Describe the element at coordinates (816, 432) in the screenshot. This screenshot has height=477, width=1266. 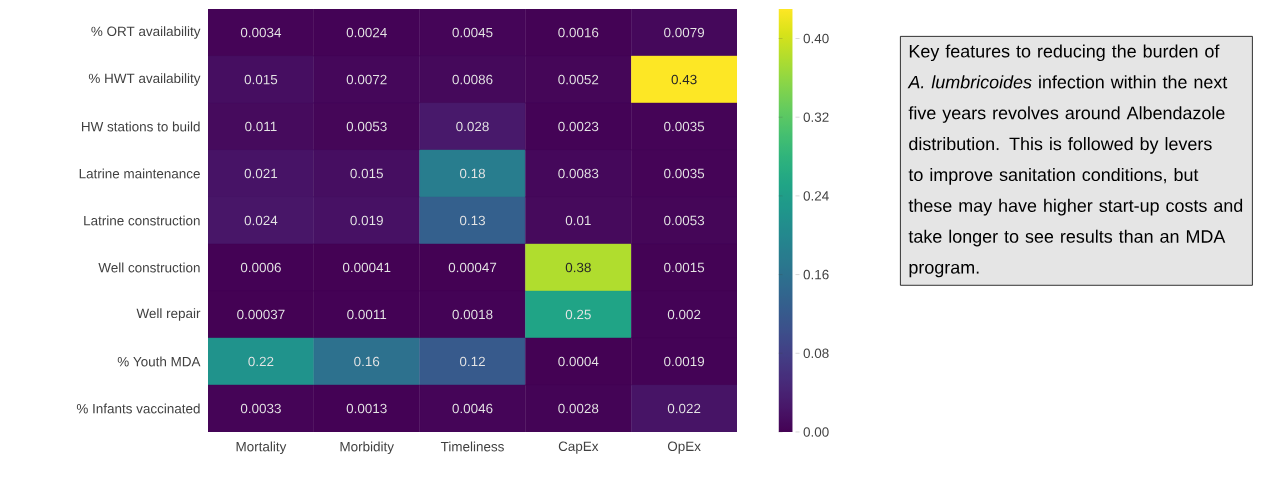
I see `color-bar-label: 0.00` at that location.